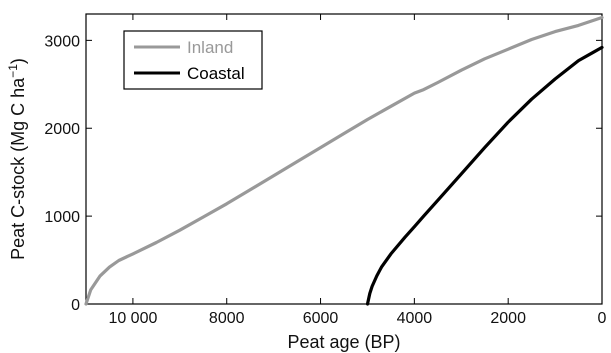 The width and height of the screenshot is (611, 353). I want to click on y-axis-title-close: ), so click(18, 61).